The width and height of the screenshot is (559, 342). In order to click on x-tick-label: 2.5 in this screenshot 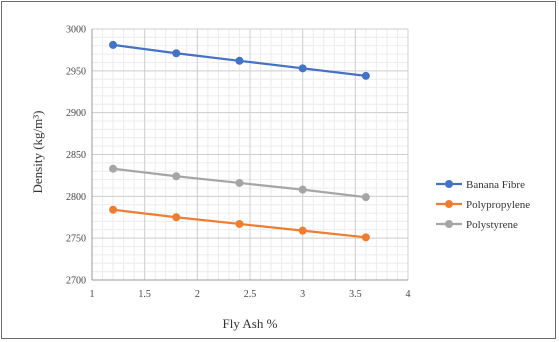, I will do `click(250, 294)`.